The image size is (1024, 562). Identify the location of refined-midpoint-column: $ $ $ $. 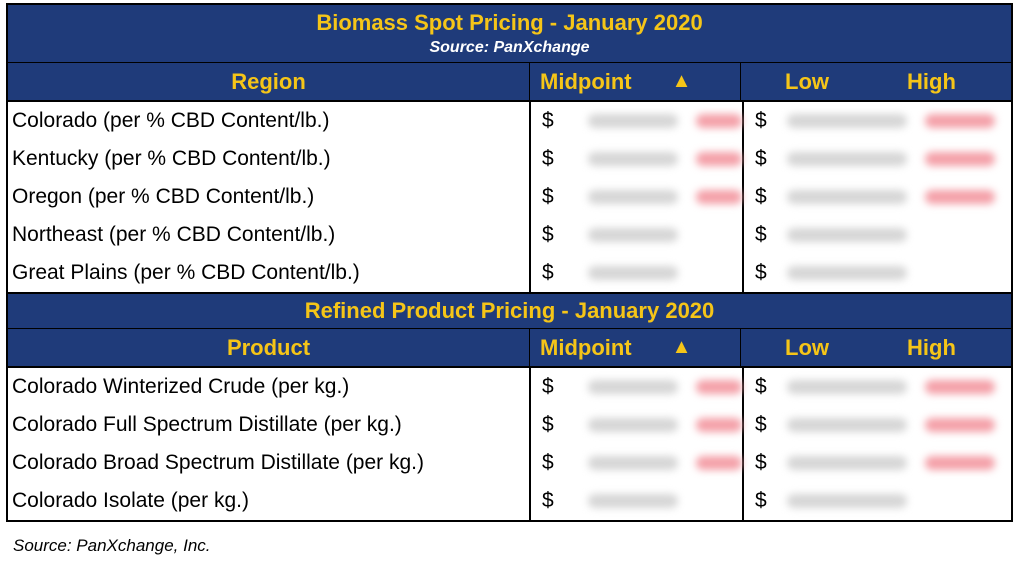
(637, 444).